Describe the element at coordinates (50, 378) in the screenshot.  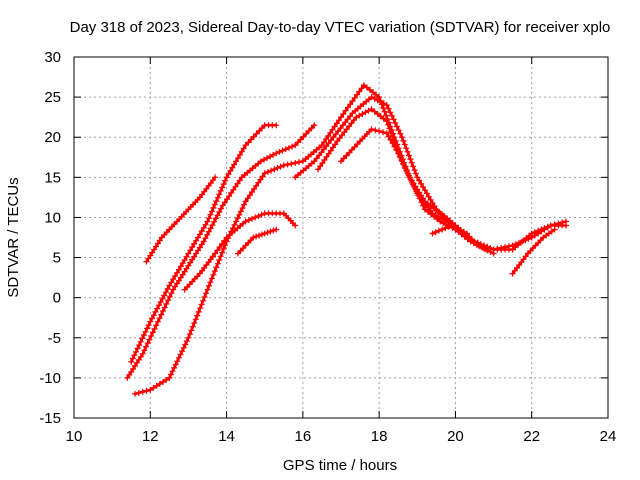
I see `y-tick-label: -10` at that location.